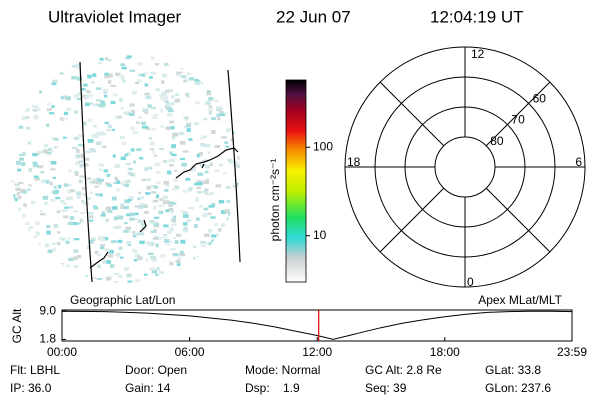 This screenshot has width=600, height=400. Describe the element at coordinates (520, 300) in the screenshot. I see `panel-title-right: Apex MLat/MLT` at that location.